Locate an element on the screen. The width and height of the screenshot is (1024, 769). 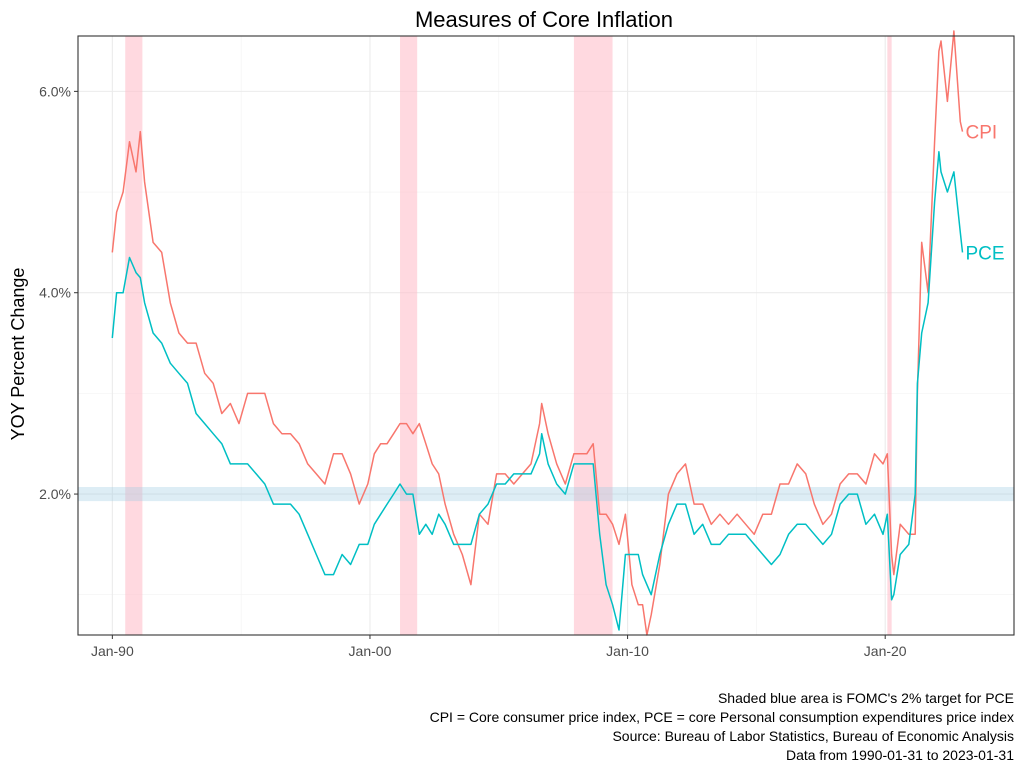
series-label-pce: PCE is located at coordinates (984, 253).